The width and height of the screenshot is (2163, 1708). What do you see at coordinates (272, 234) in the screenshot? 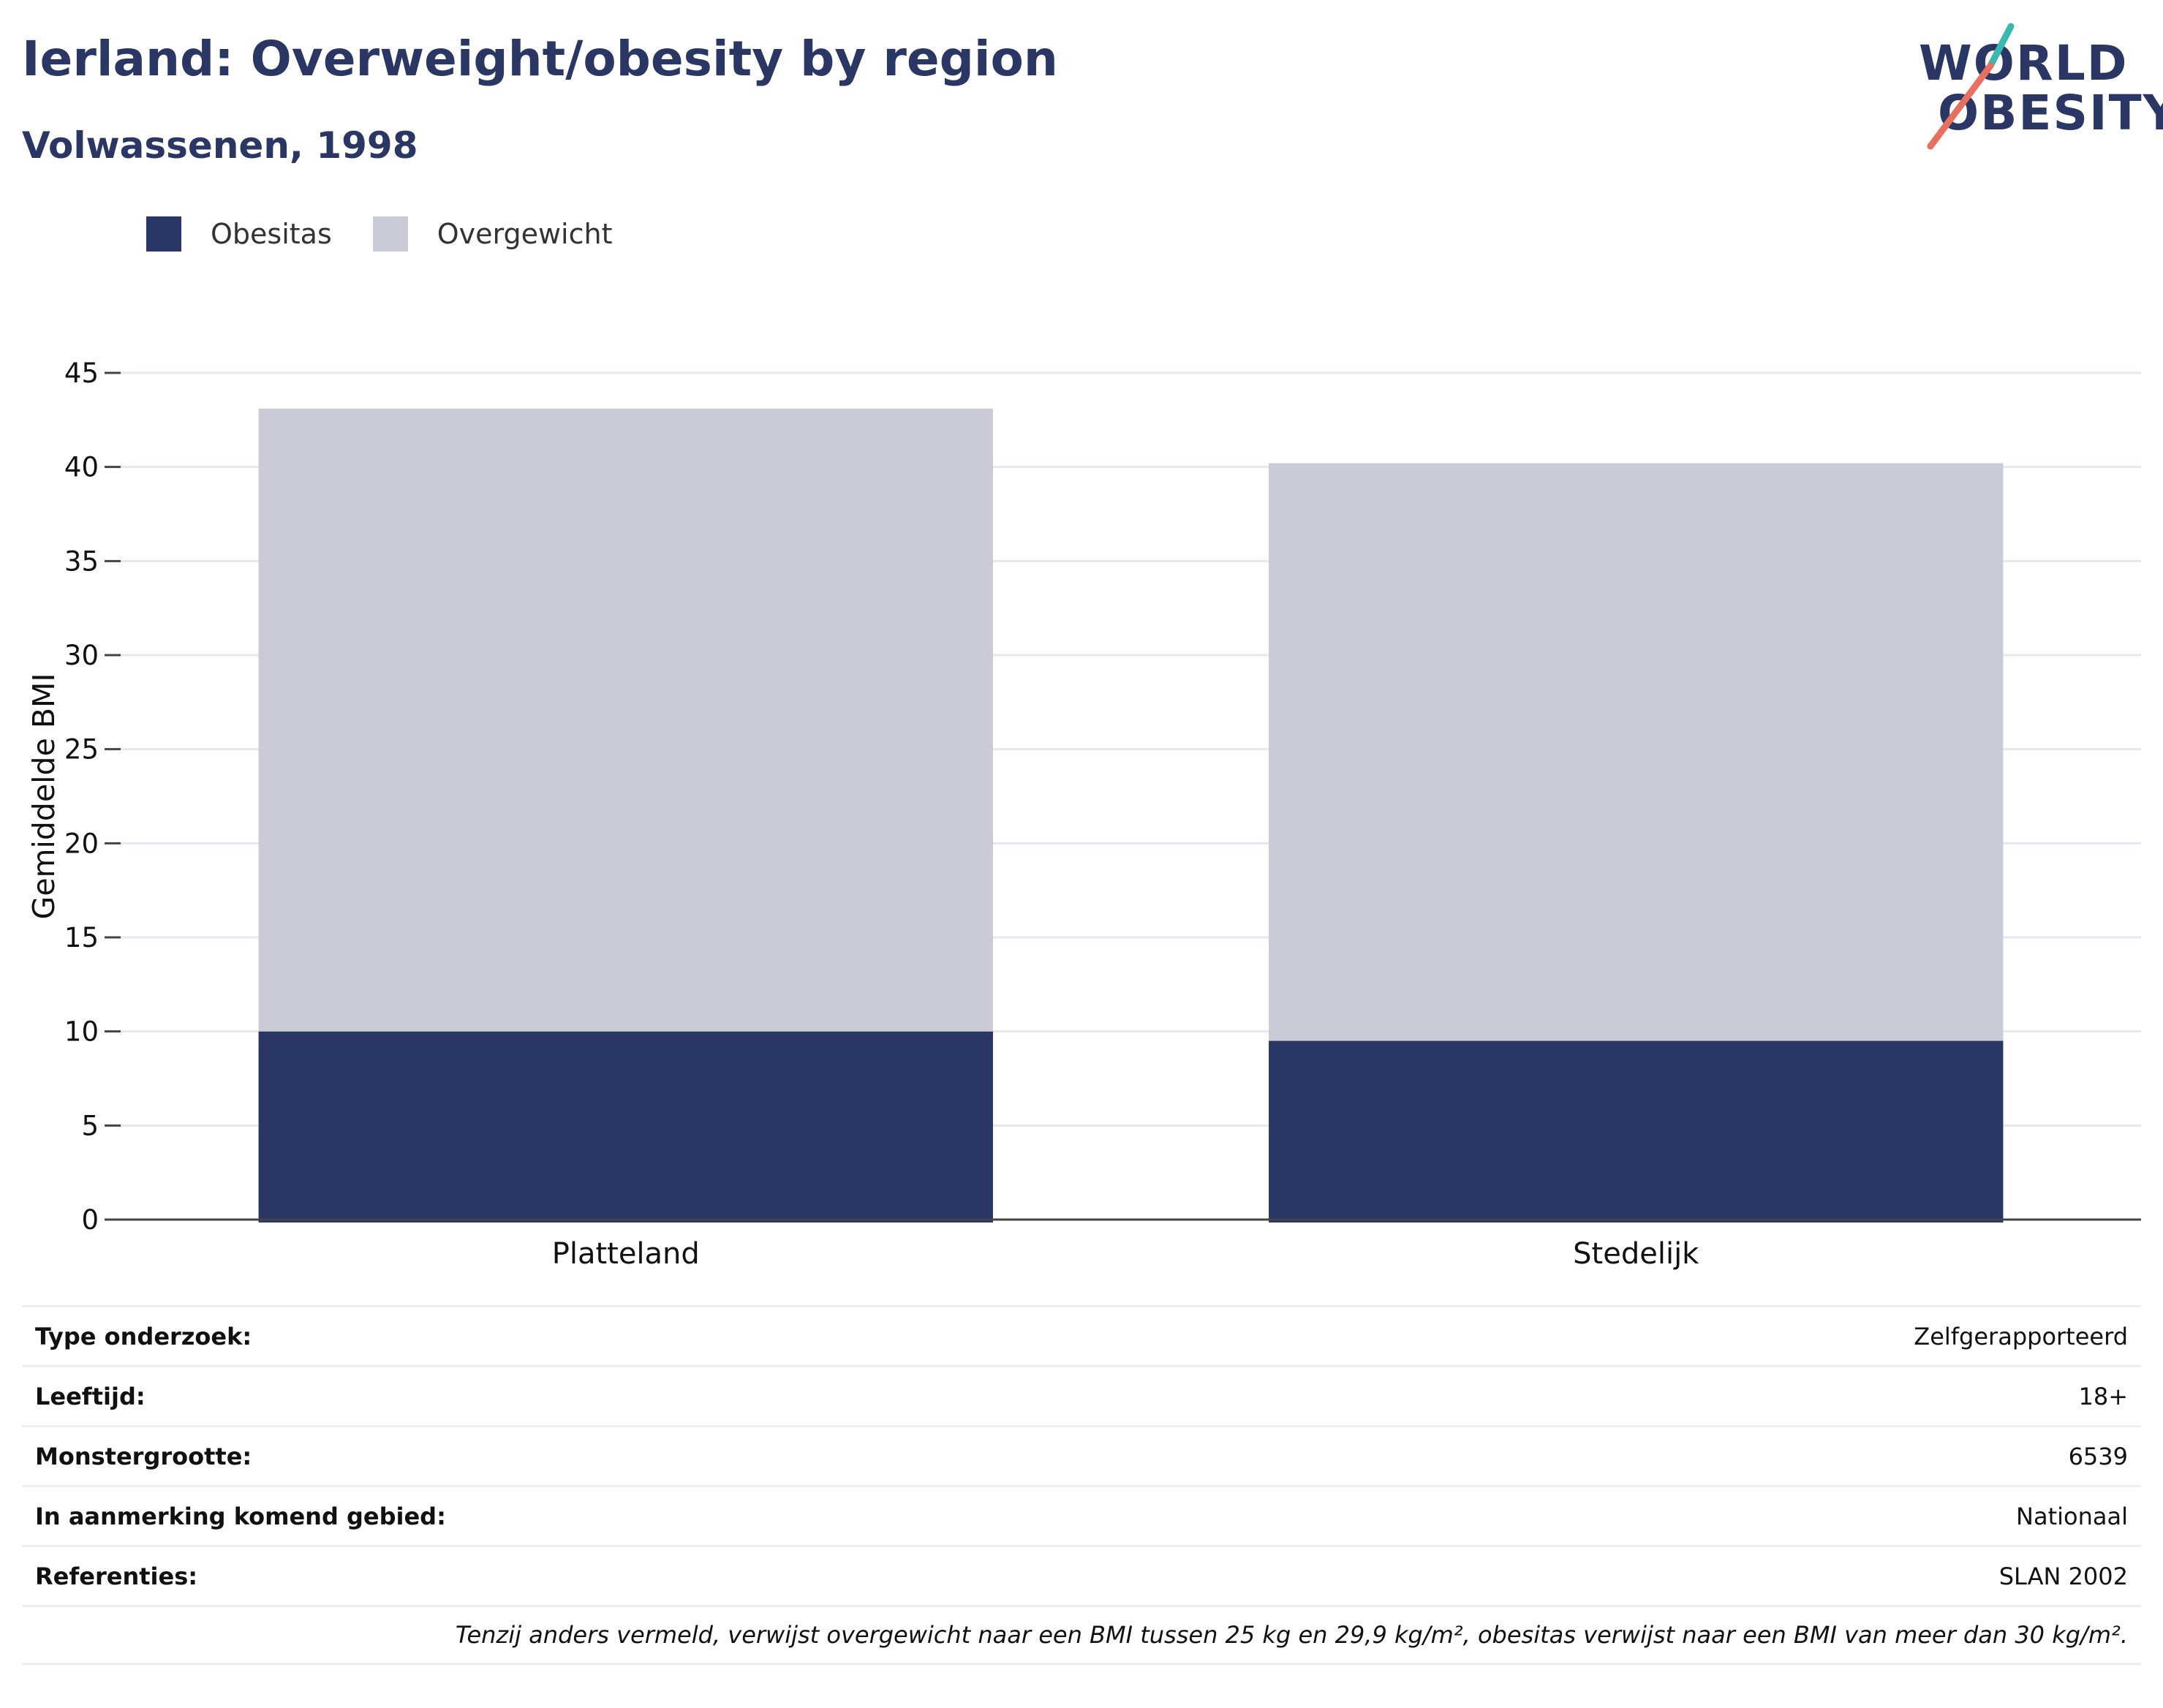
I see `legend-label-obesitas: Obesitas` at bounding box center [272, 234].